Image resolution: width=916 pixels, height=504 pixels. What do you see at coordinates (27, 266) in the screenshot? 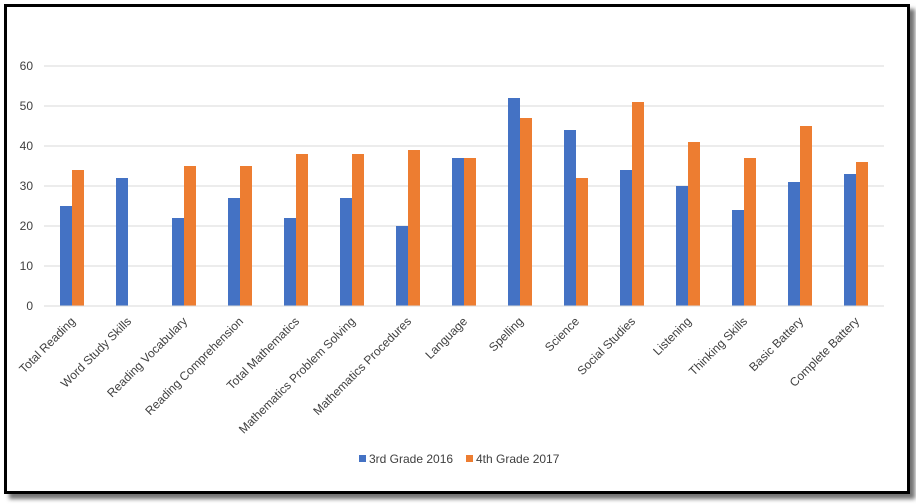
I see `y-tick-label: 10` at bounding box center [27, 266].